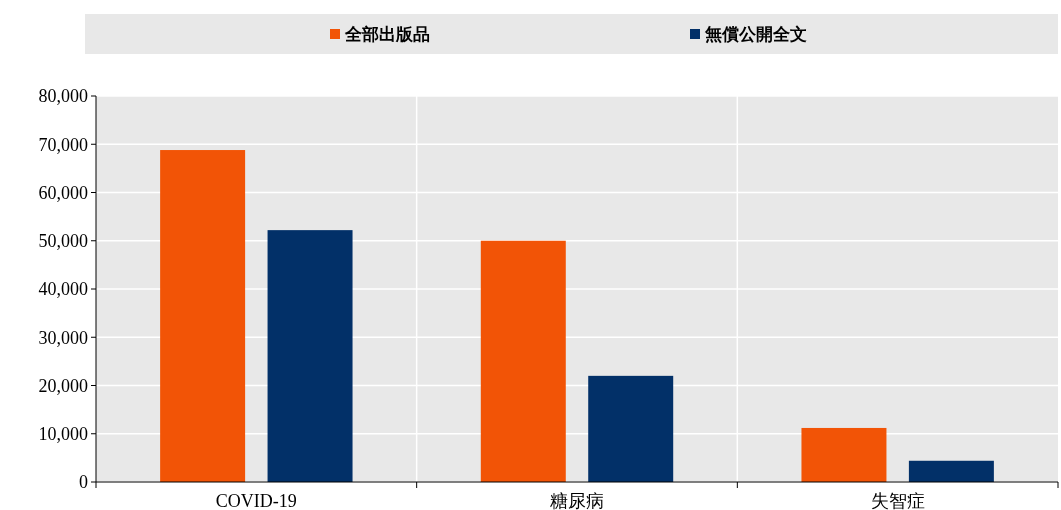  What do you see at coordinates (256, 500) in the screenshot?
I see `x-tick-label: COVID-19` at bounding box center [256, 500].